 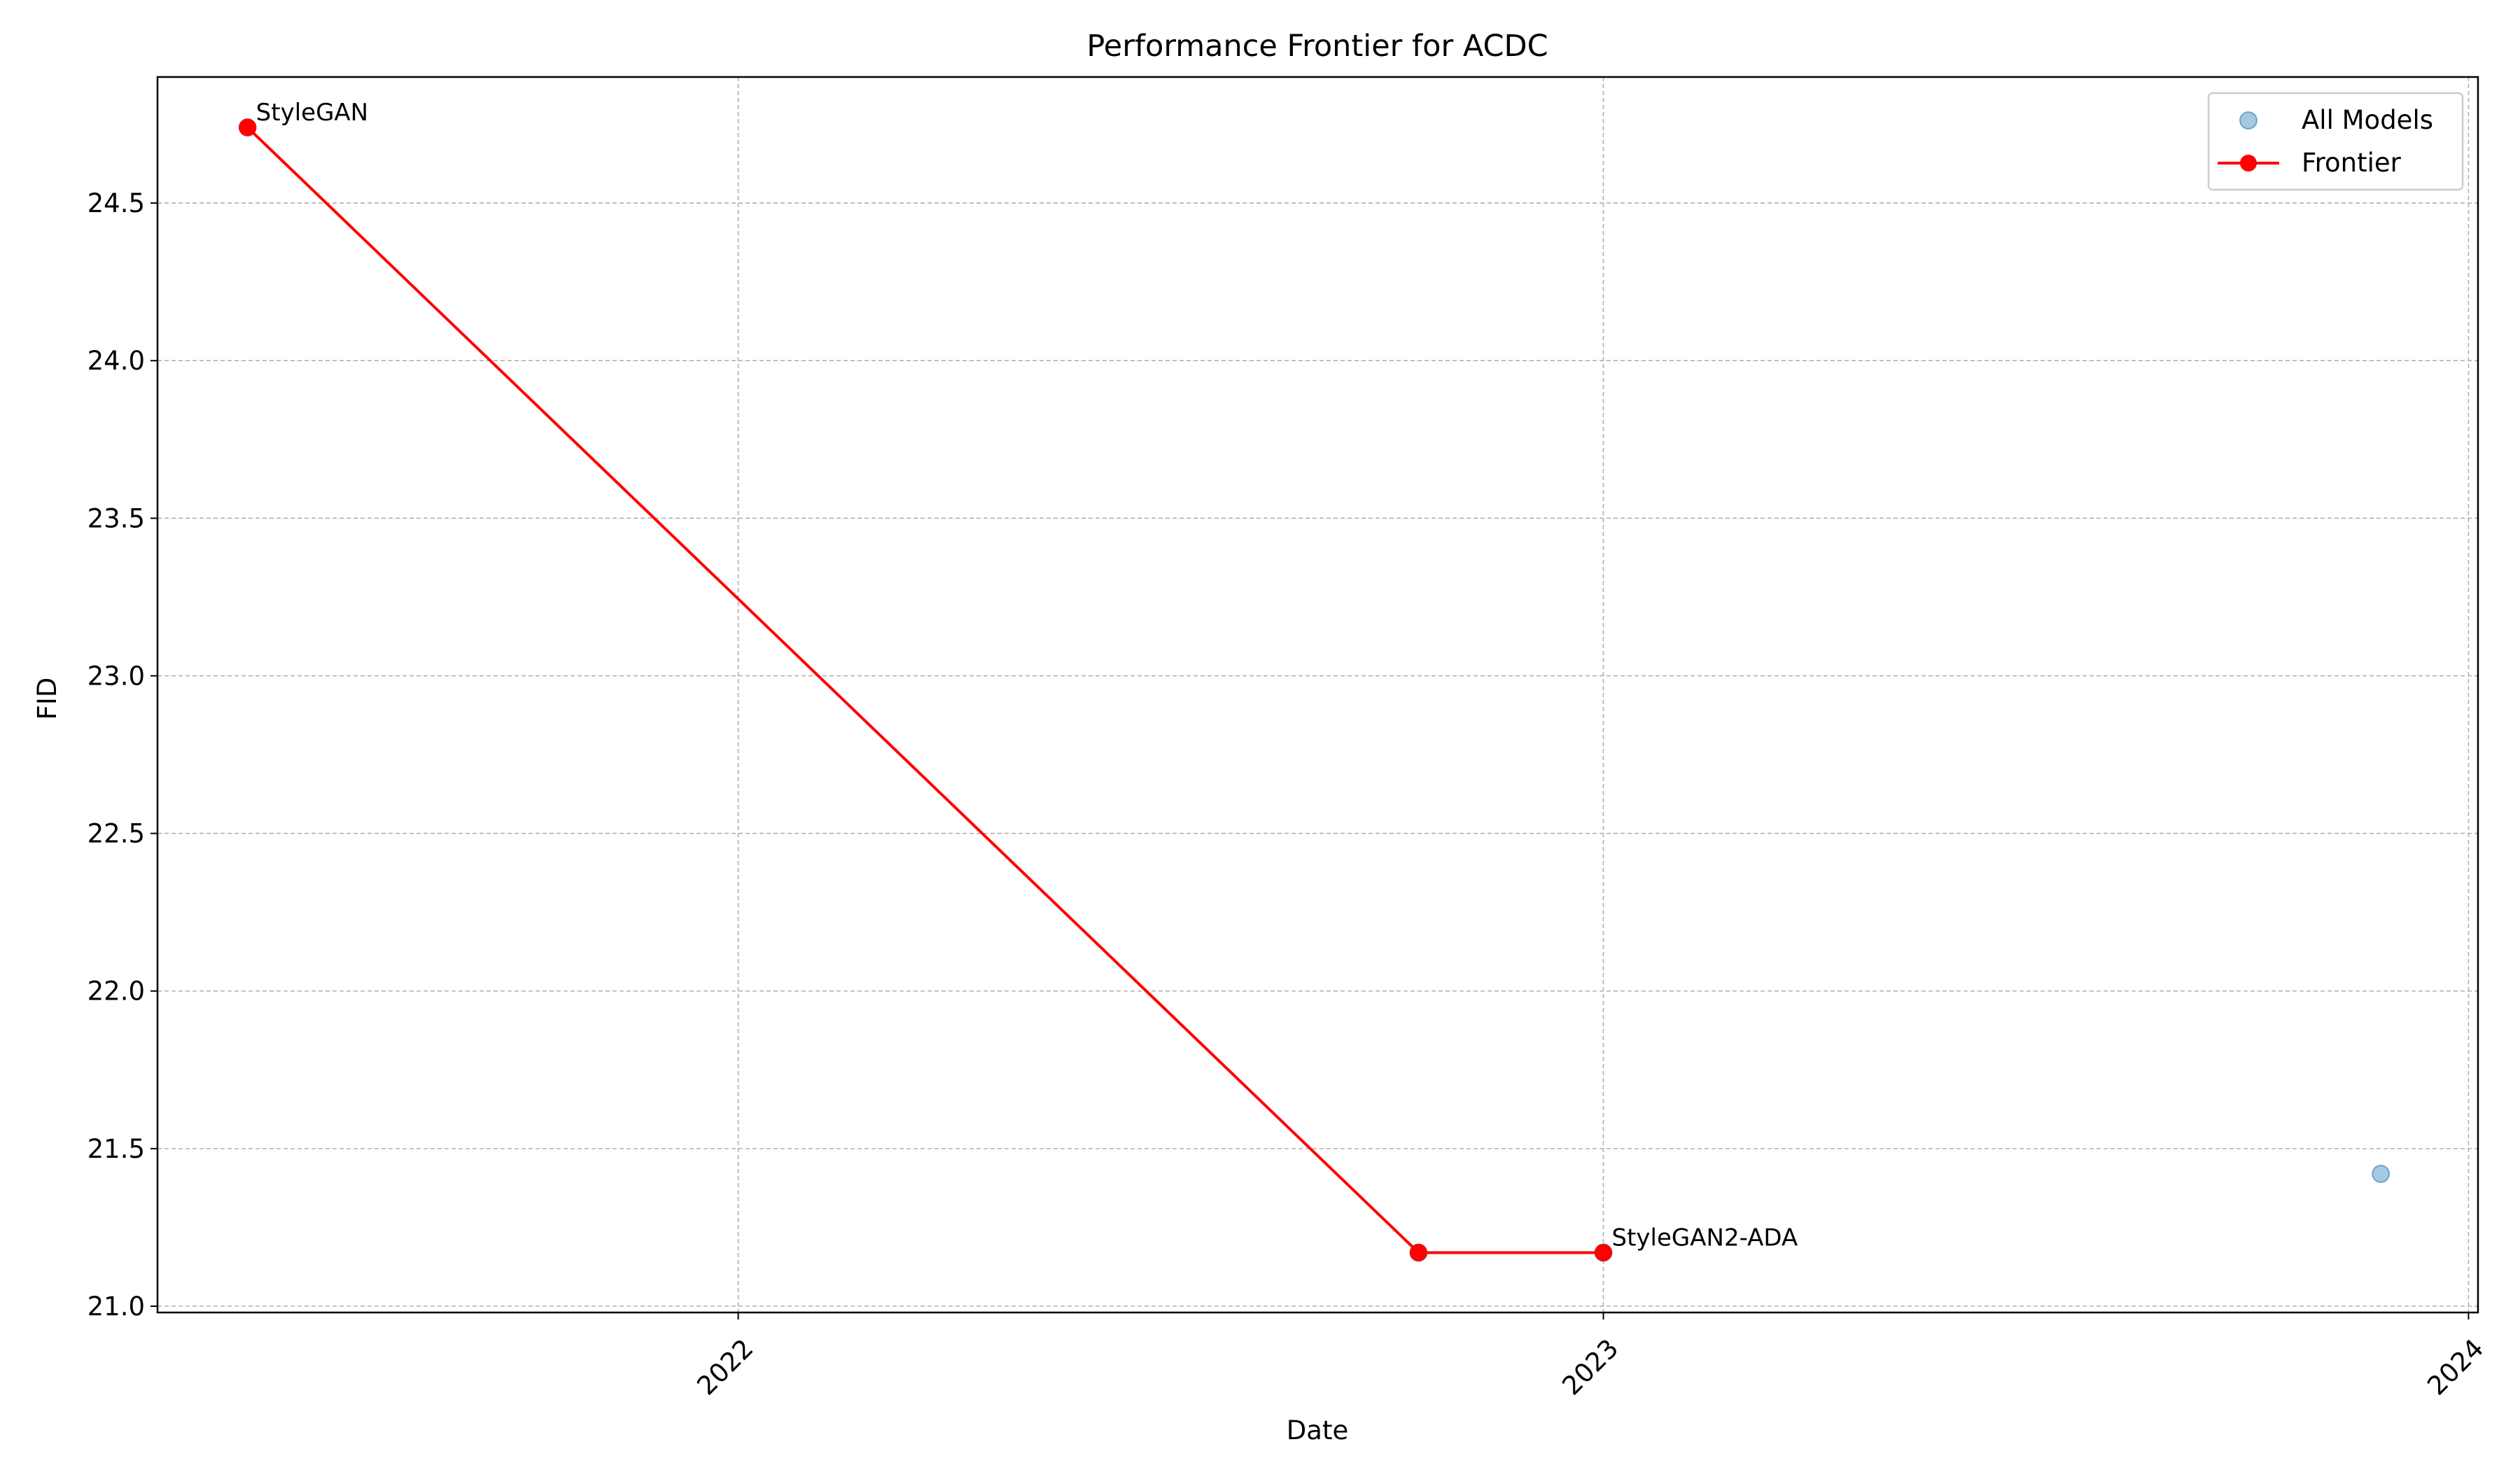 I want to click on legend: All Models Frontier, so click(x=2335, y=141).